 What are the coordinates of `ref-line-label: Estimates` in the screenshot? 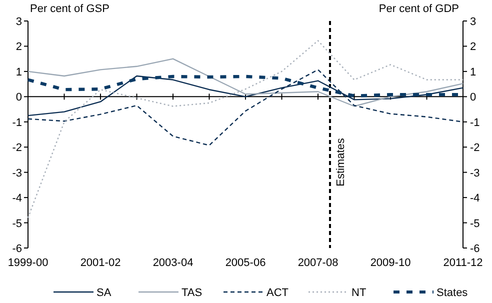 It's located at (341, 162).